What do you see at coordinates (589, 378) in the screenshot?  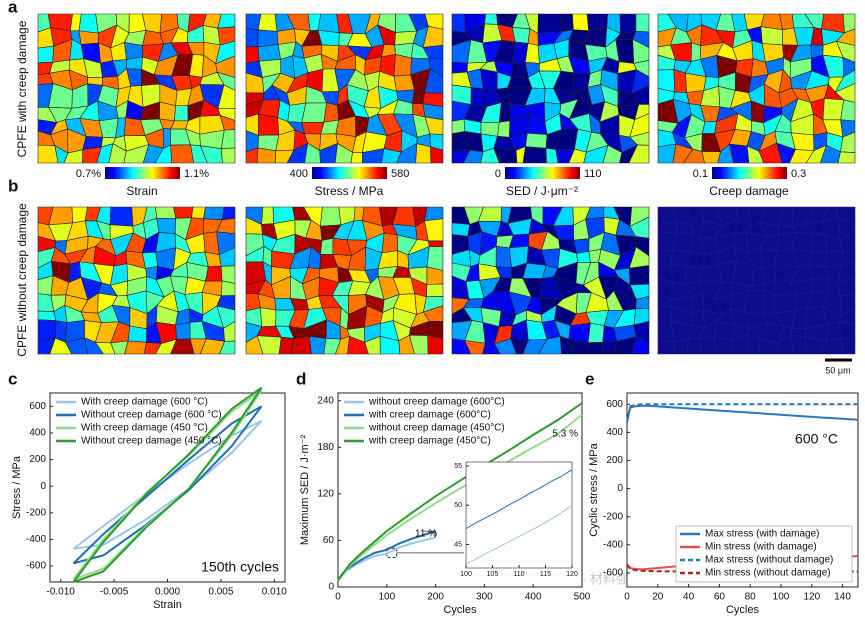 I see `panel-label: e` at bounding box center [589, 378].